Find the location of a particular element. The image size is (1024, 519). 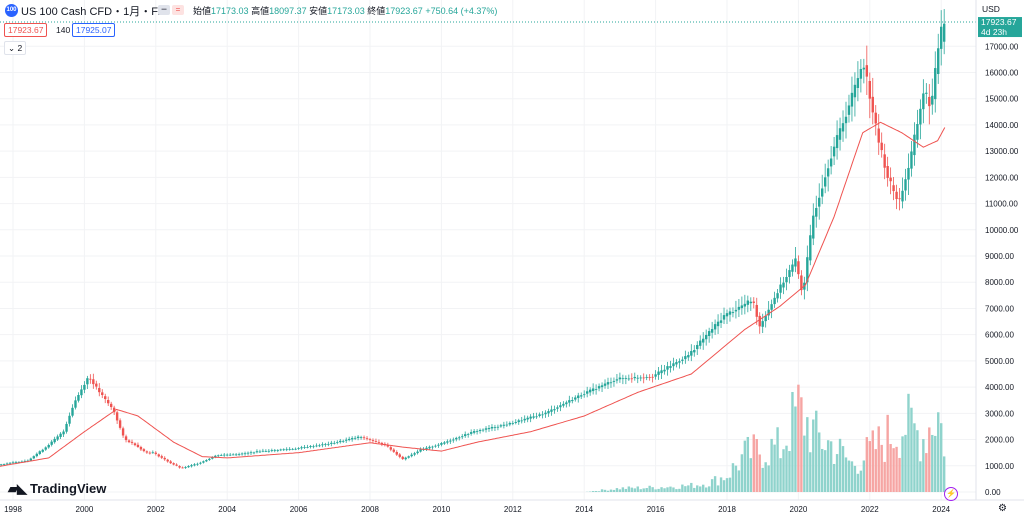

time-tick-label: 2020 is located at coordinates (799, 509).